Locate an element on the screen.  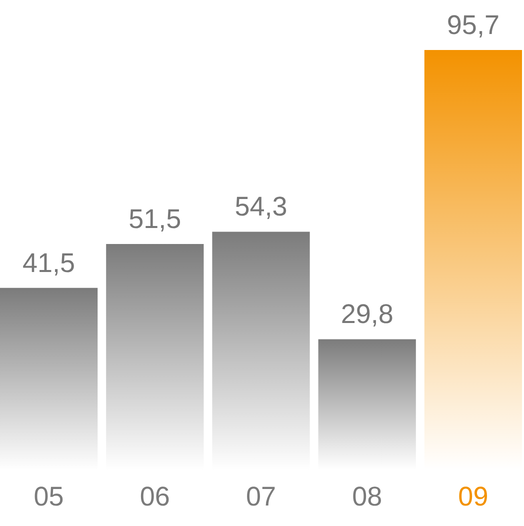
x-tick-label: 05 is located at coordinates (49, 497).